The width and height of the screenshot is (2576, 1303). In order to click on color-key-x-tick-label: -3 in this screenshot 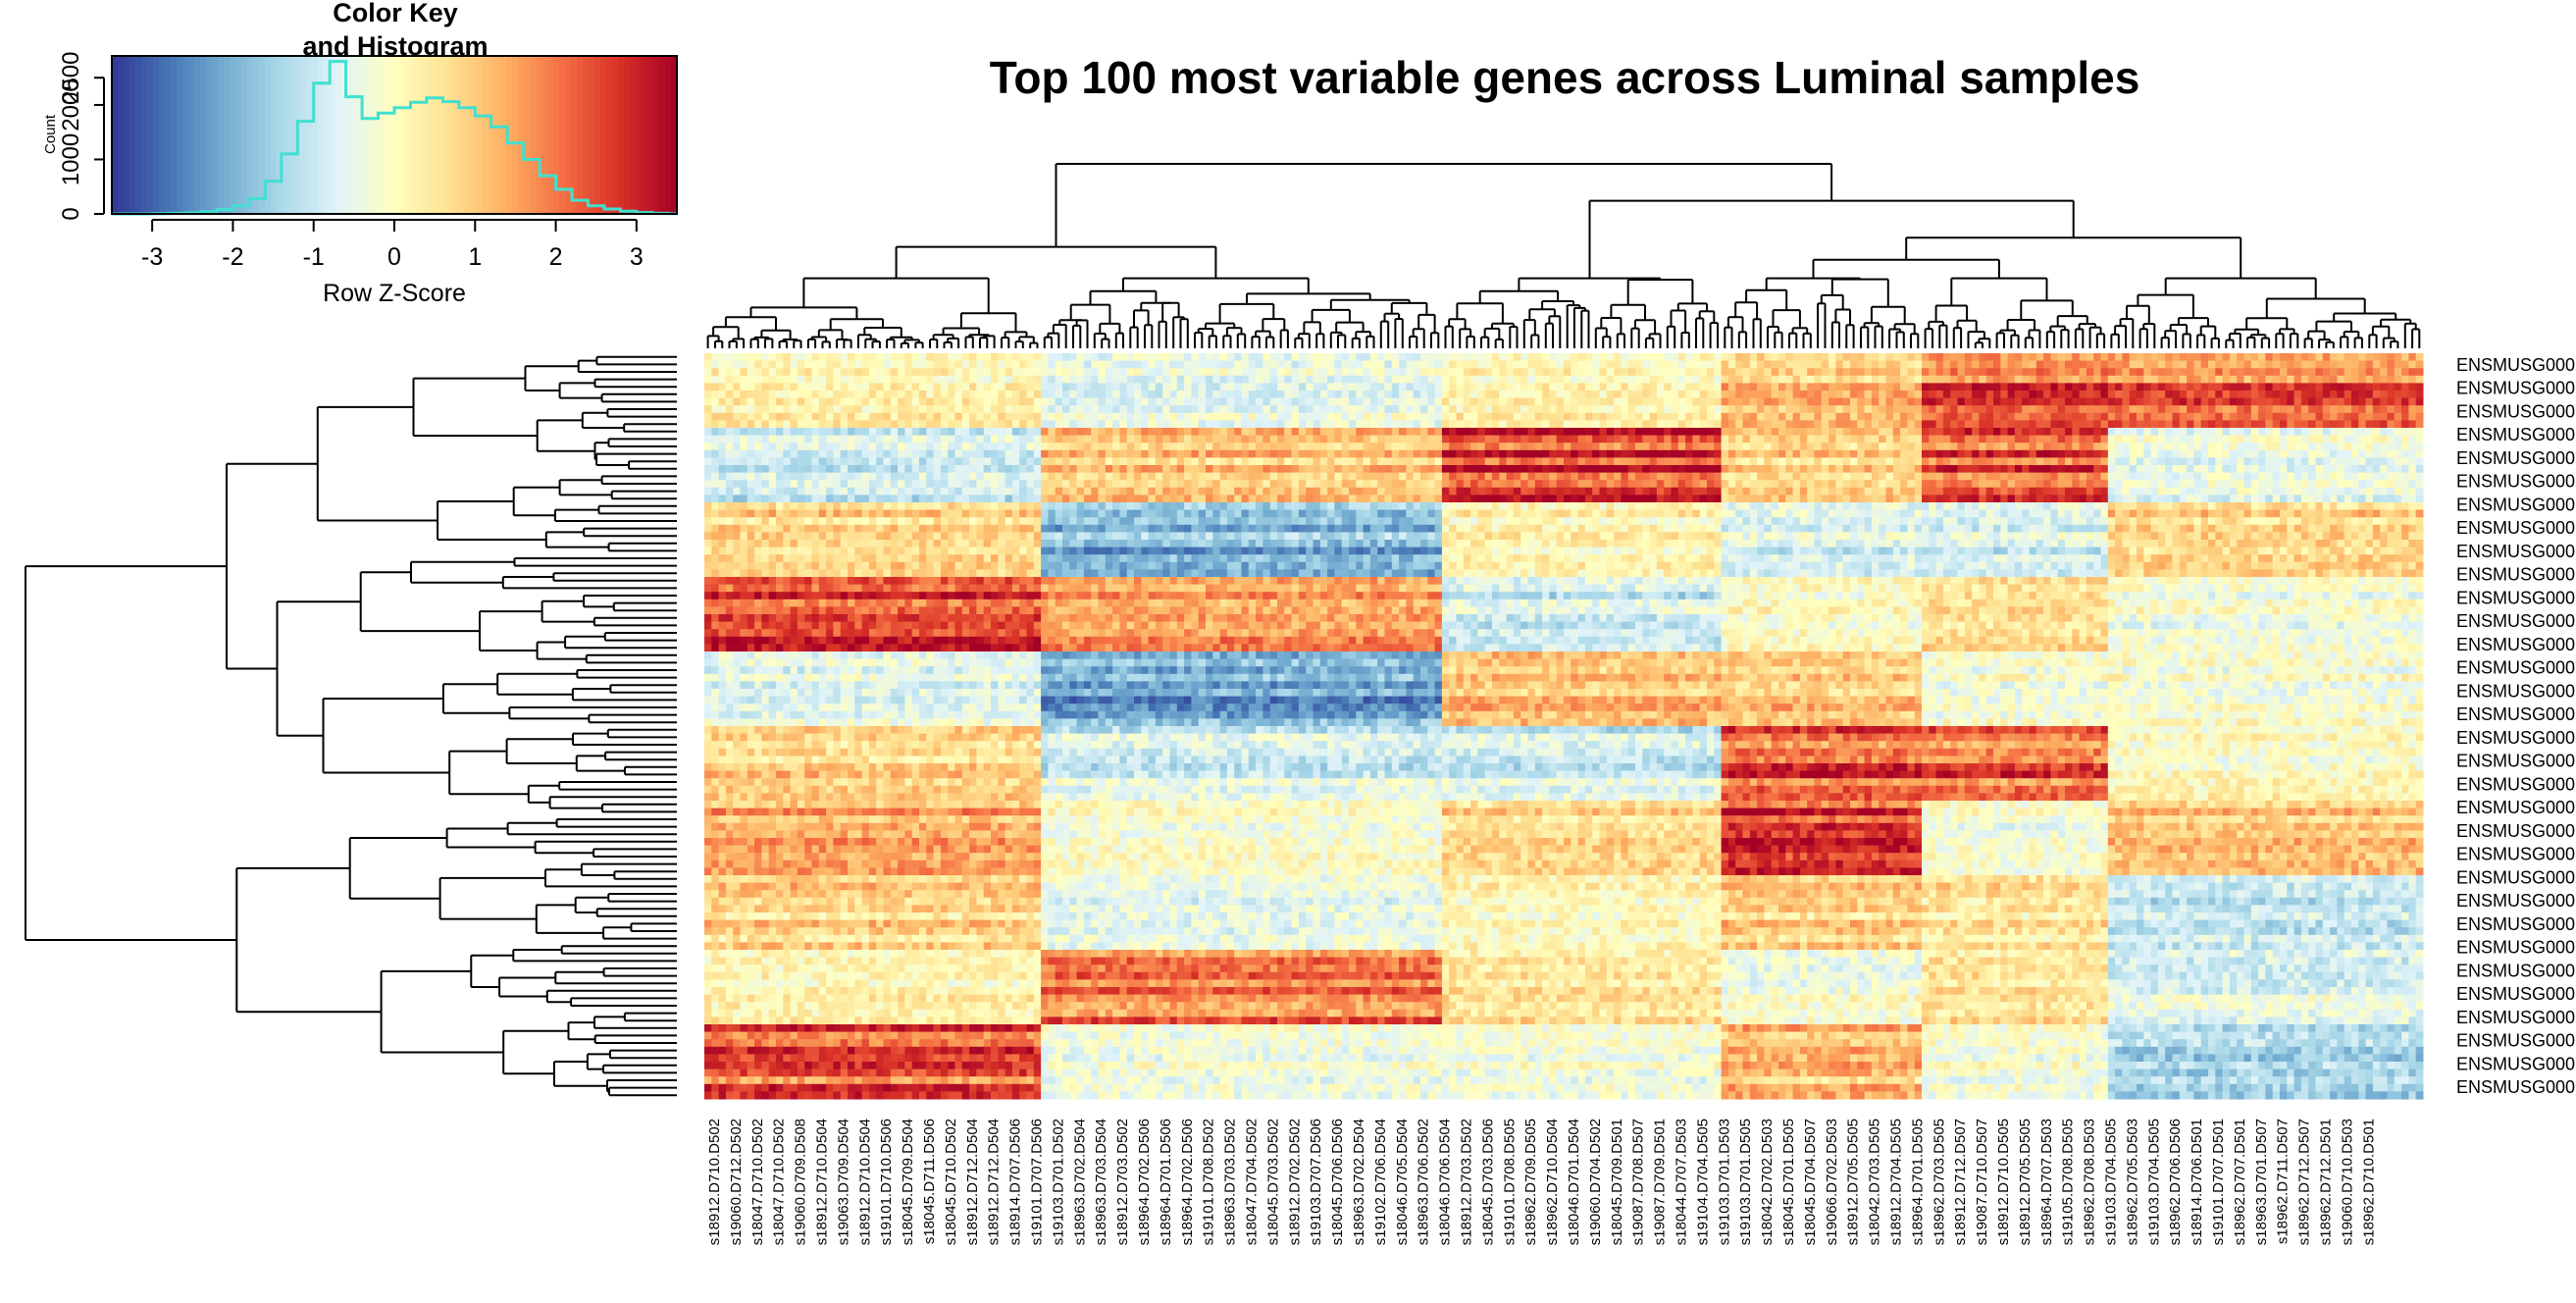, I will do `click(152, 257)`.